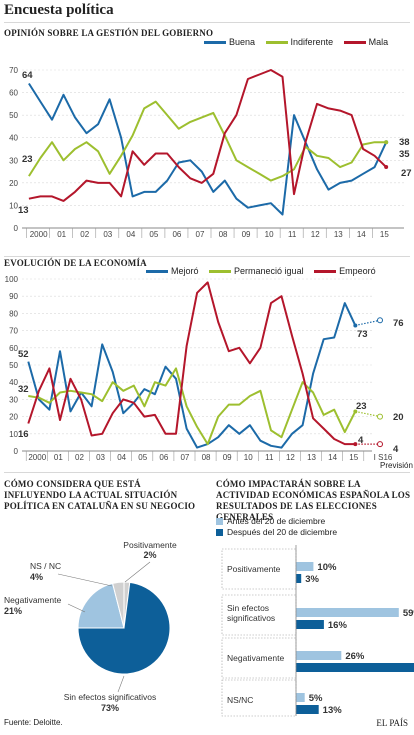  I want to click on pie-category-label-3: NS / NC, so click(45, 566).